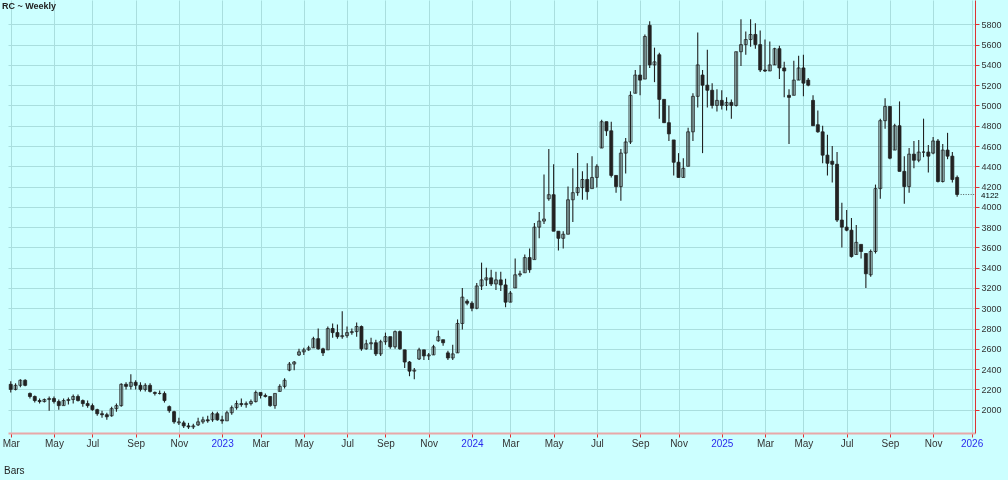  I want to click on chart-title: RC ~ Weekly, so click(29, 6).